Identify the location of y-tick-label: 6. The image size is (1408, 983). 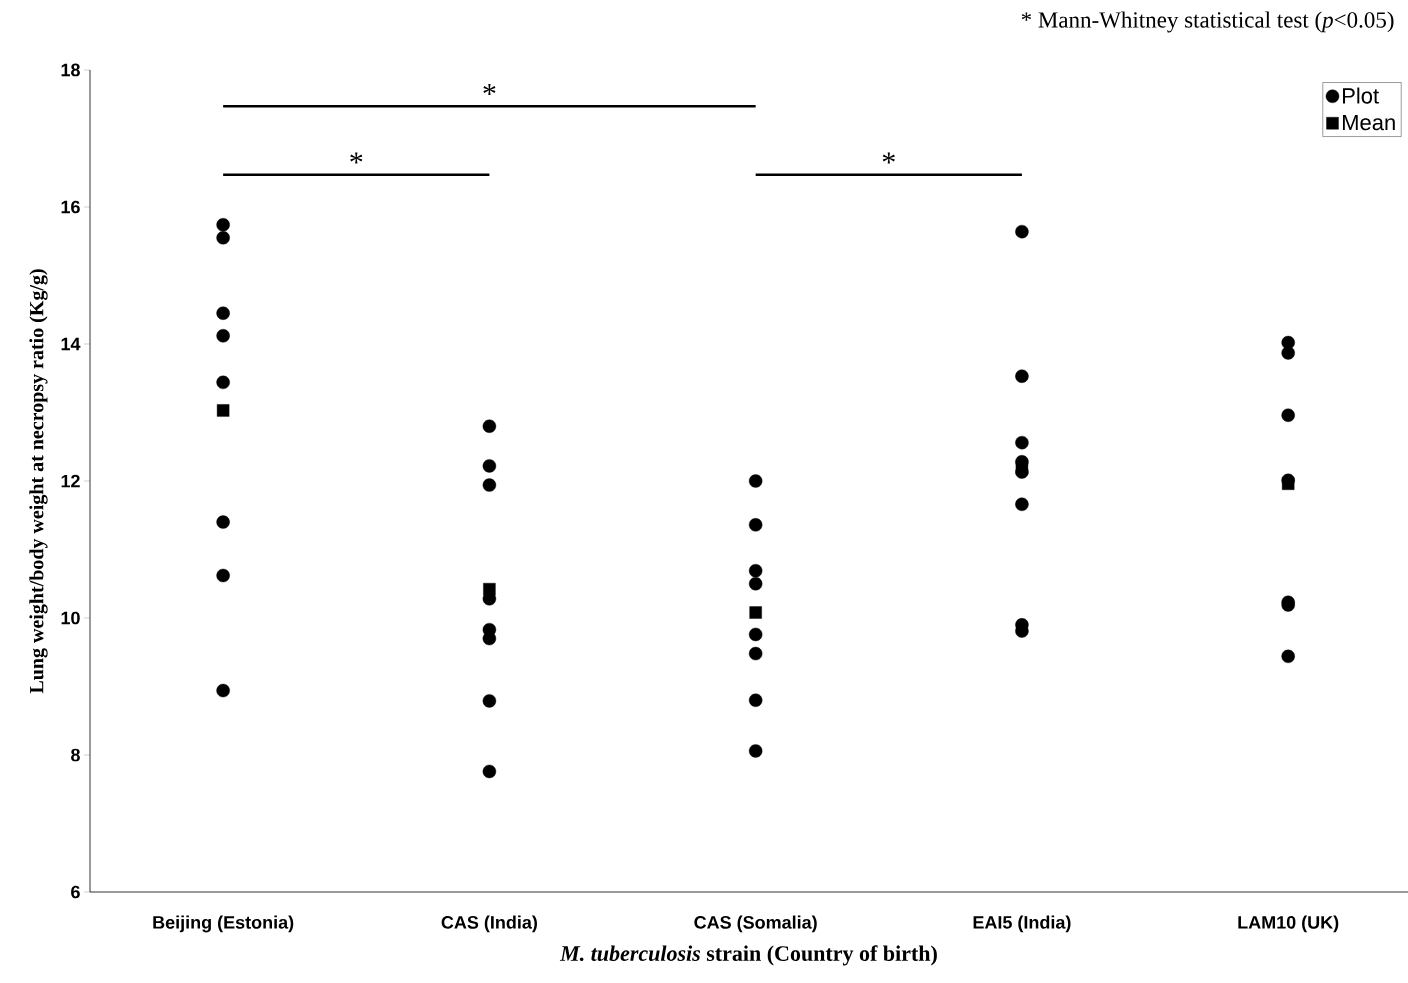
(75, 892).